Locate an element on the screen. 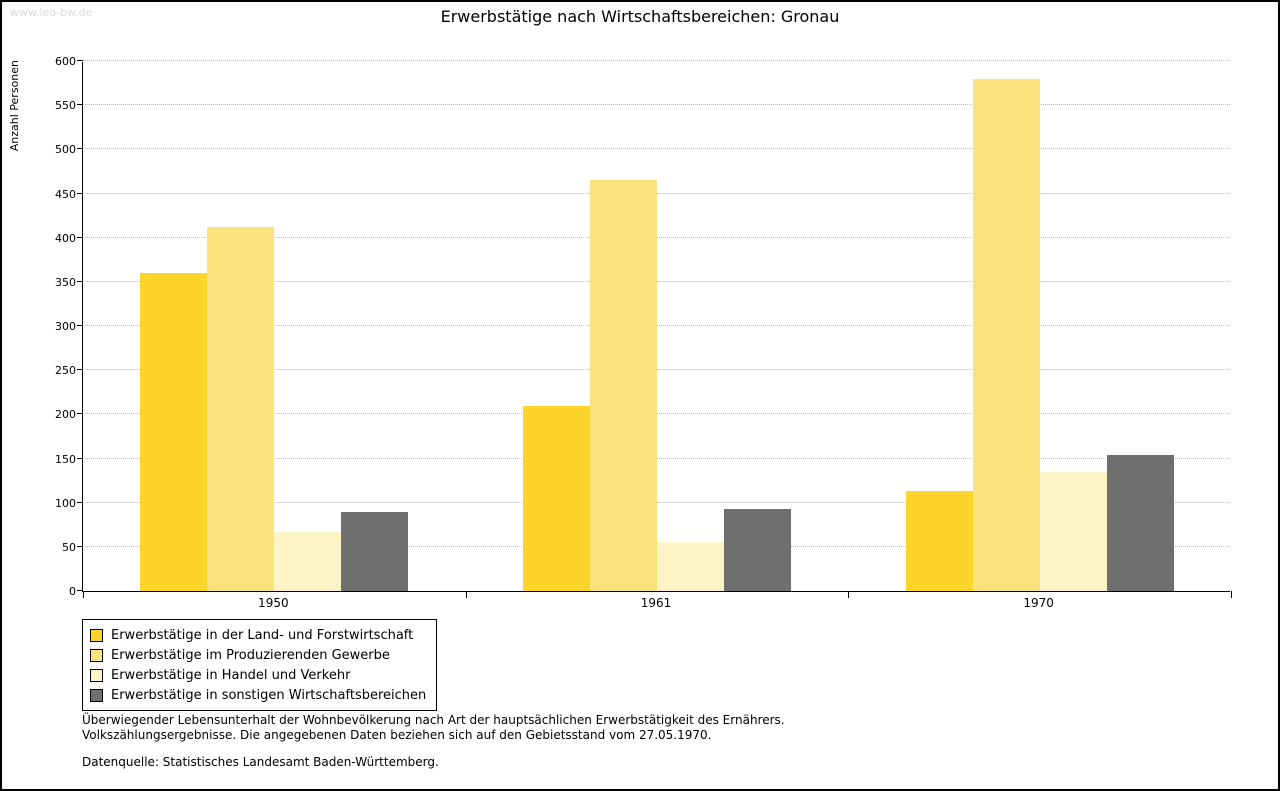 The image size is (1280, 791). y-tick-label-450: 450 is located at coordinates (65, 194).